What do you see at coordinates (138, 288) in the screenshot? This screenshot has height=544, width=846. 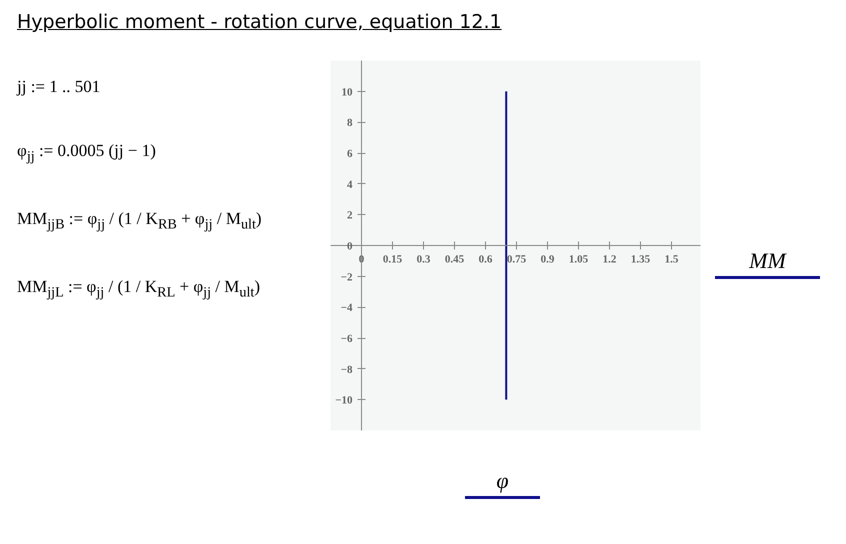 I see `text: MM$_{jjL}$ := φ$_{jj}$ / (1 / K$_{RL}$ + φ$_{jj}$ / M$_{ult}$)` at bounding box center [138, 288].